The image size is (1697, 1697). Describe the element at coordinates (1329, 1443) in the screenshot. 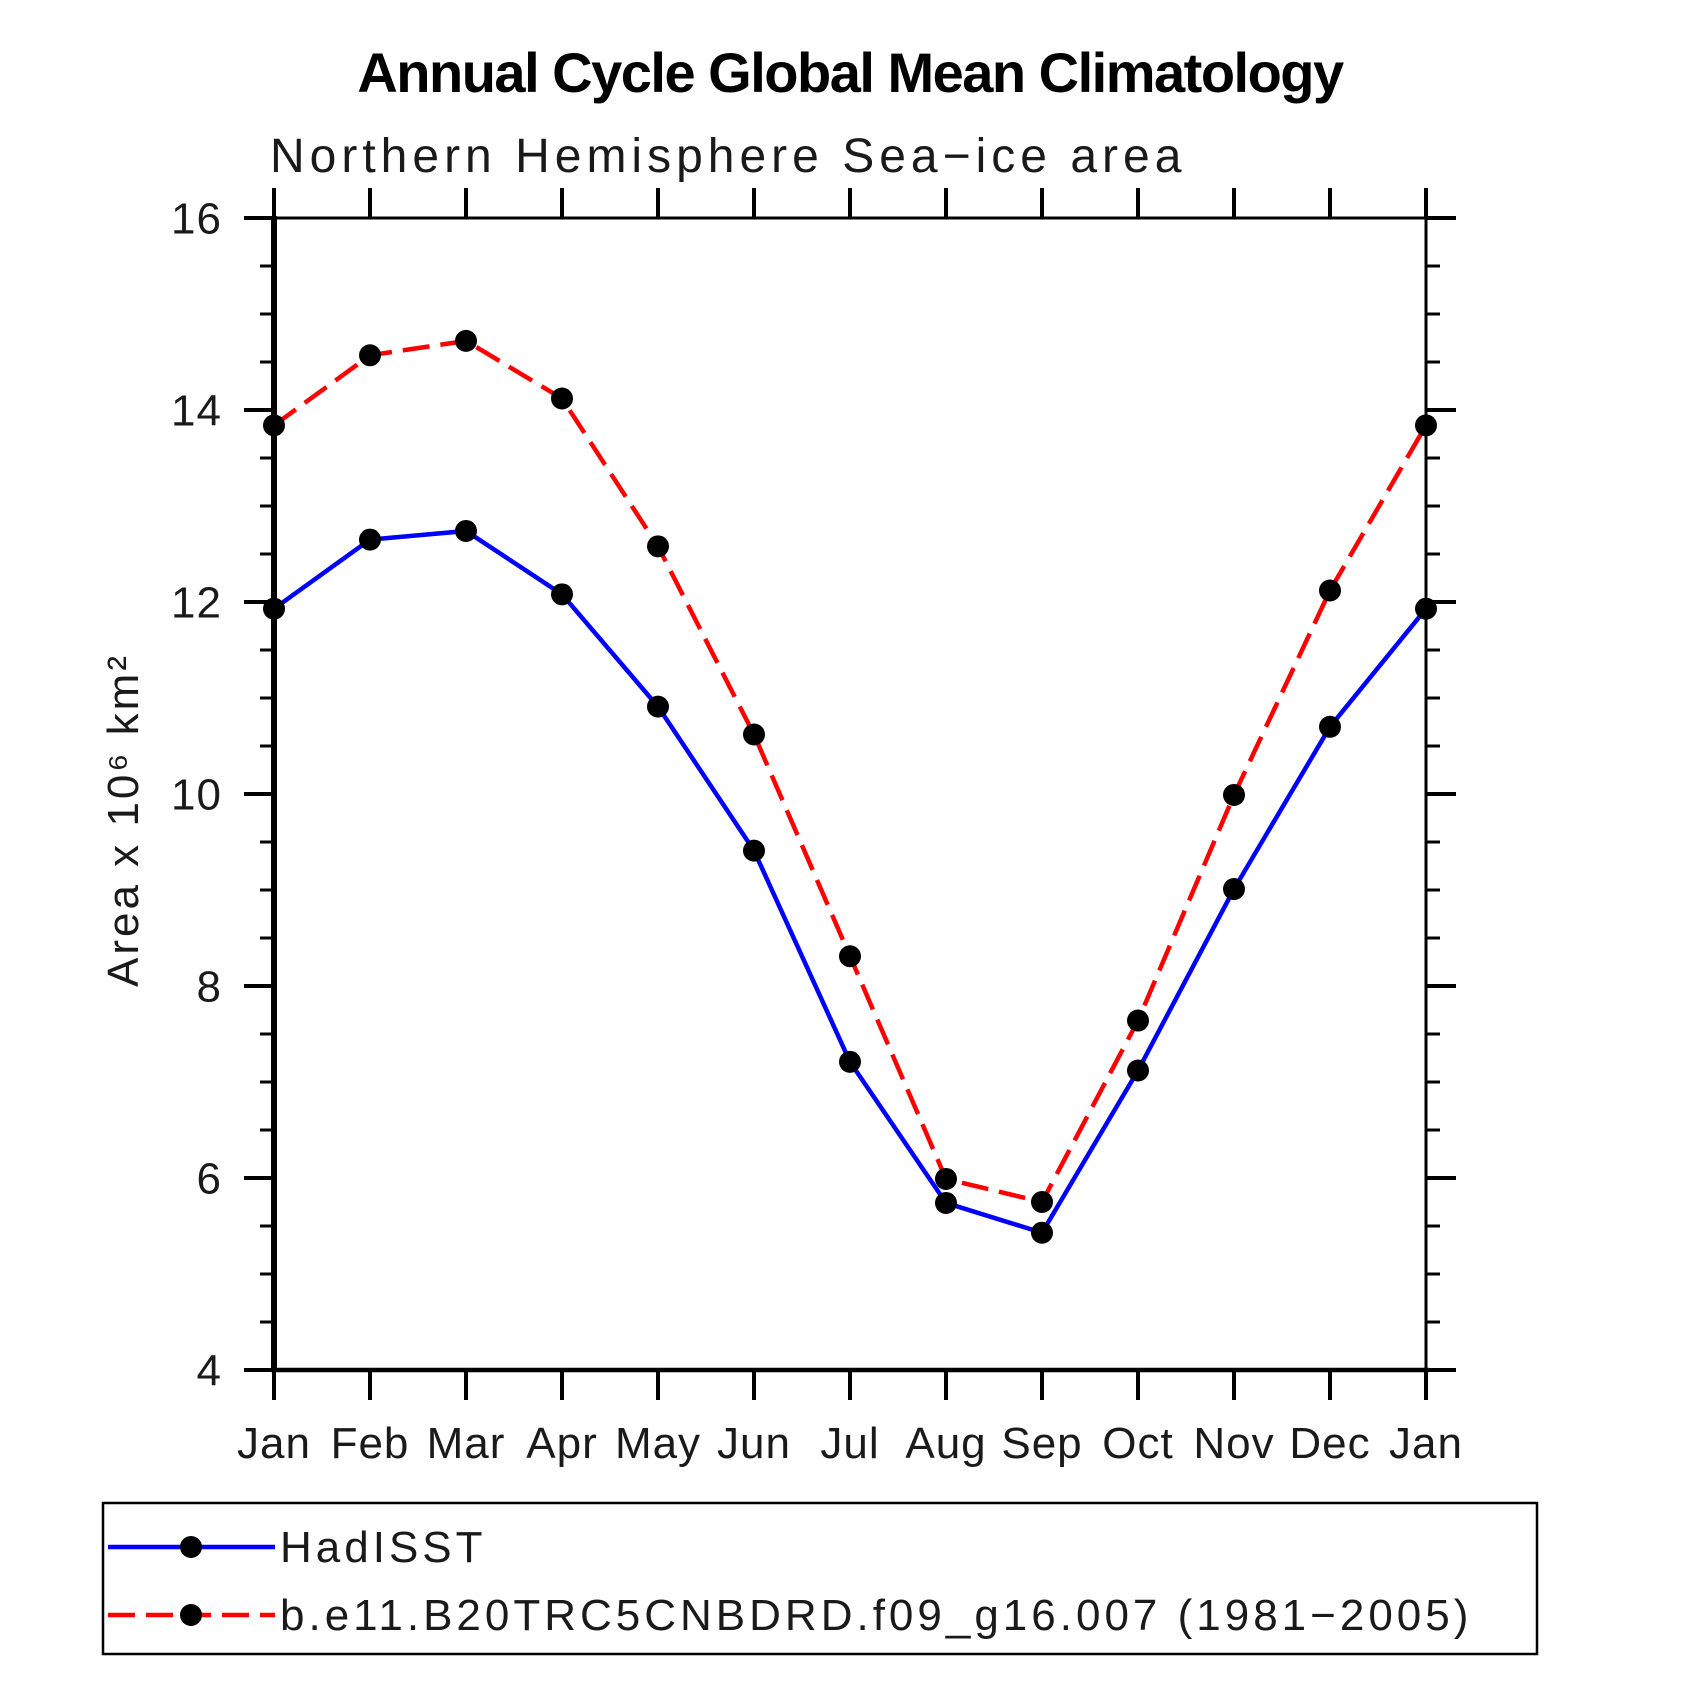

I see `x-tick-label: Dec` at that location.